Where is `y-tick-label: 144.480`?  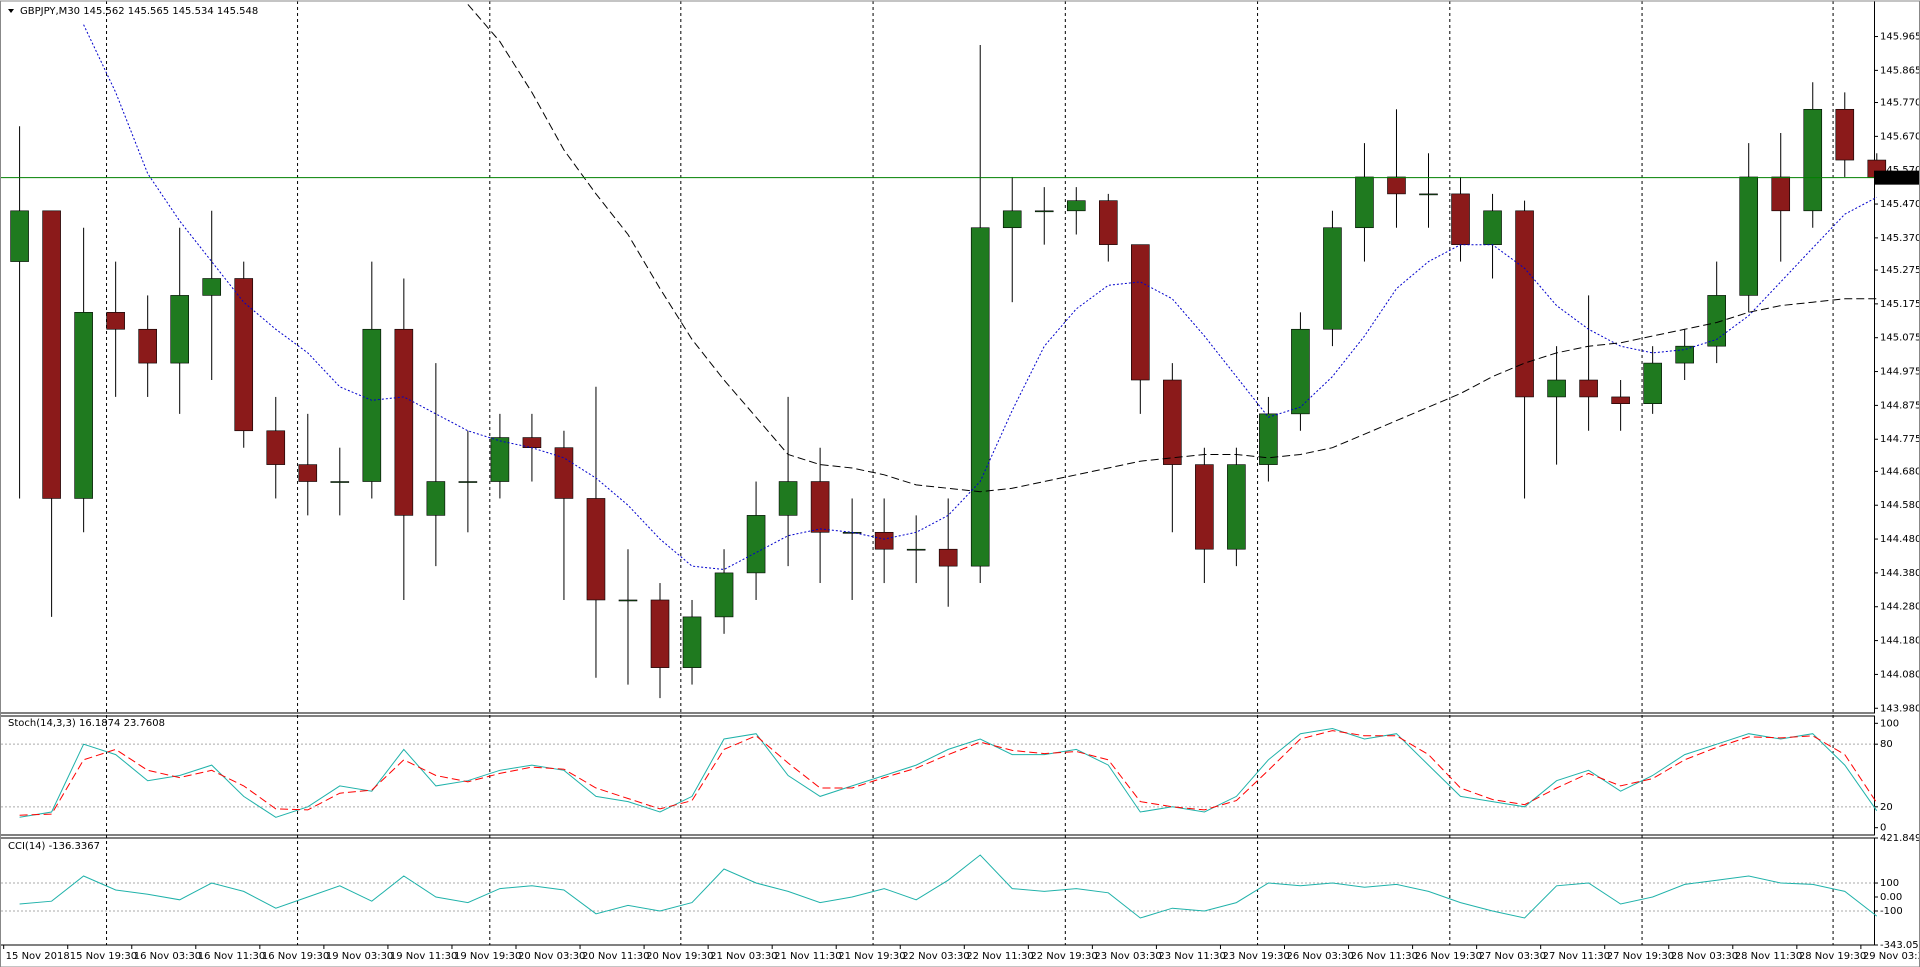
y-tick-label: 144.480 is located at coordinates (1900, 539).